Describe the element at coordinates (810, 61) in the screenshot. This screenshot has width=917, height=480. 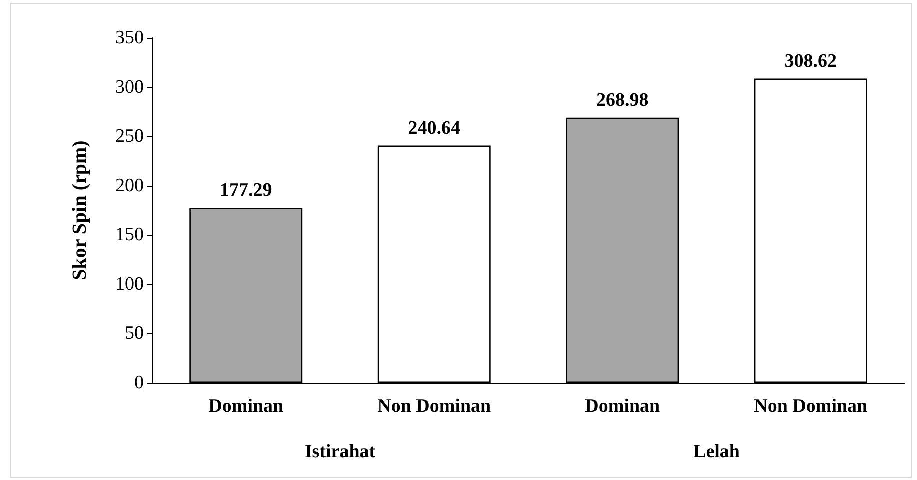
I see `data-label: 308.62` at that location.